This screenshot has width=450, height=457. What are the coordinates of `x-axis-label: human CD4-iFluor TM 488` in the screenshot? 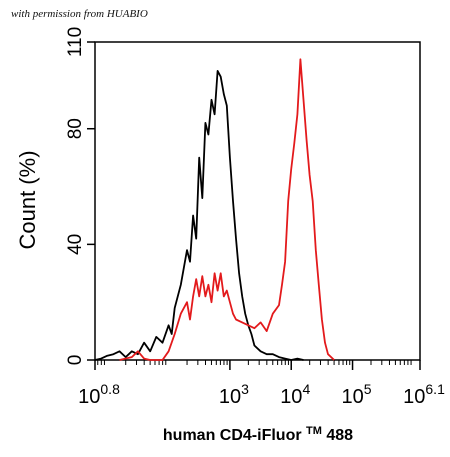 It's located at (258, 432).